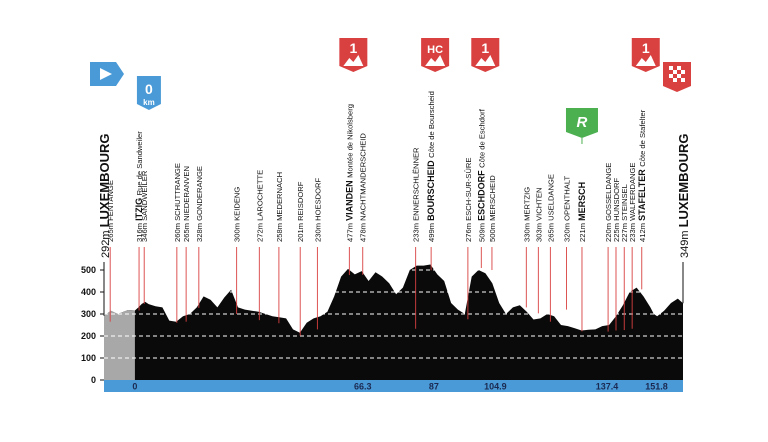  Describe the element at coordinates (317, 231) in the screenshot. I see `marker-altitude: 230m` at that location.